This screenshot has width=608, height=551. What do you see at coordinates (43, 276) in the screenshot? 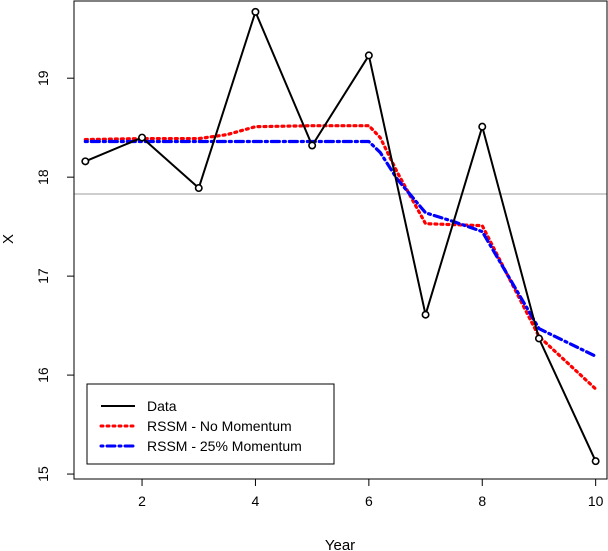
I see `y-tick-label-17: 17` at bounding box center [43, 276].